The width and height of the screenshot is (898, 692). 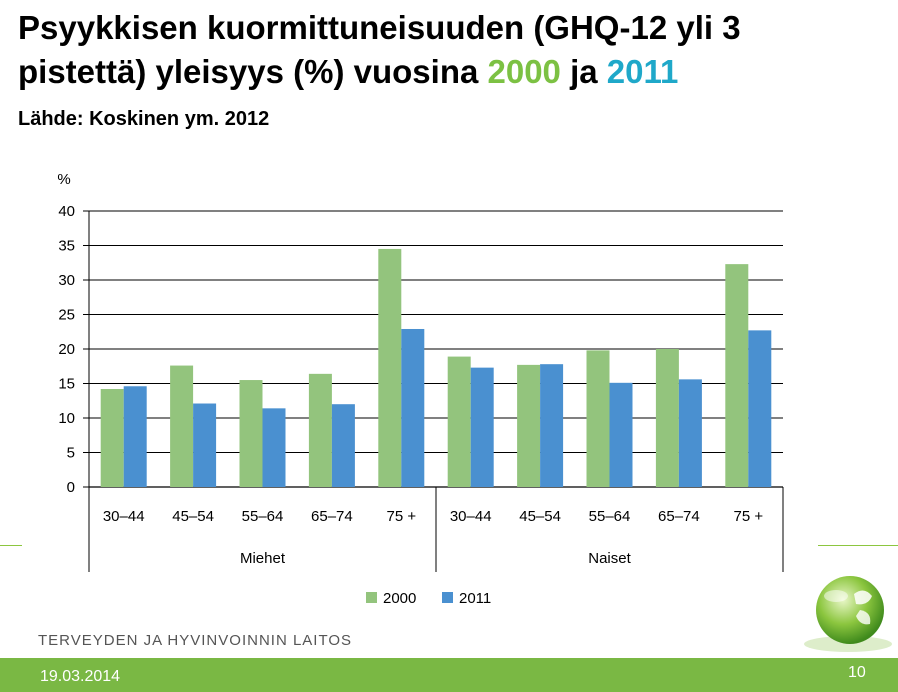 I want to click on y-tick-label: 0, so click(x=71, y=487).